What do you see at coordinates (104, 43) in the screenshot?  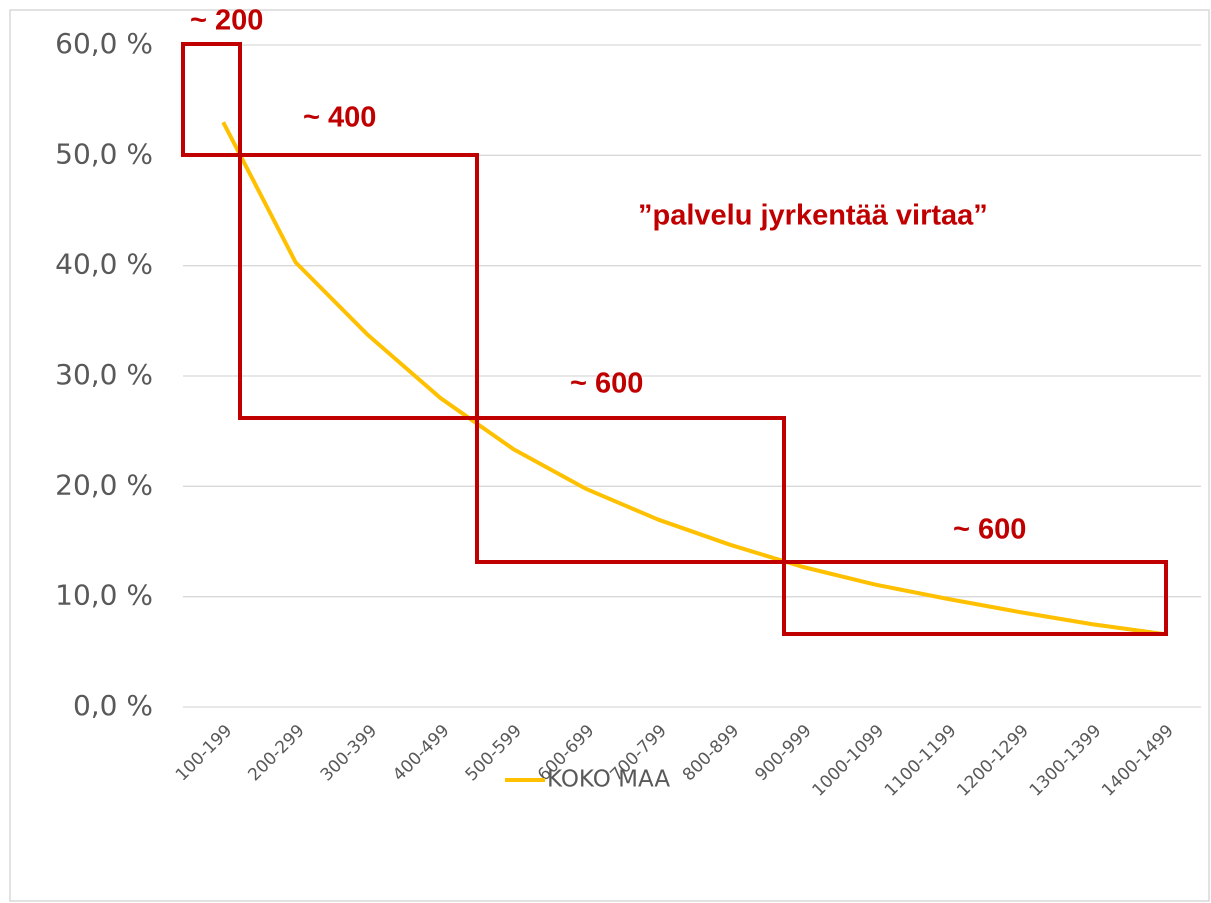 I see `y-tick-label: 60,0 %` at bounding box center [104, 43].